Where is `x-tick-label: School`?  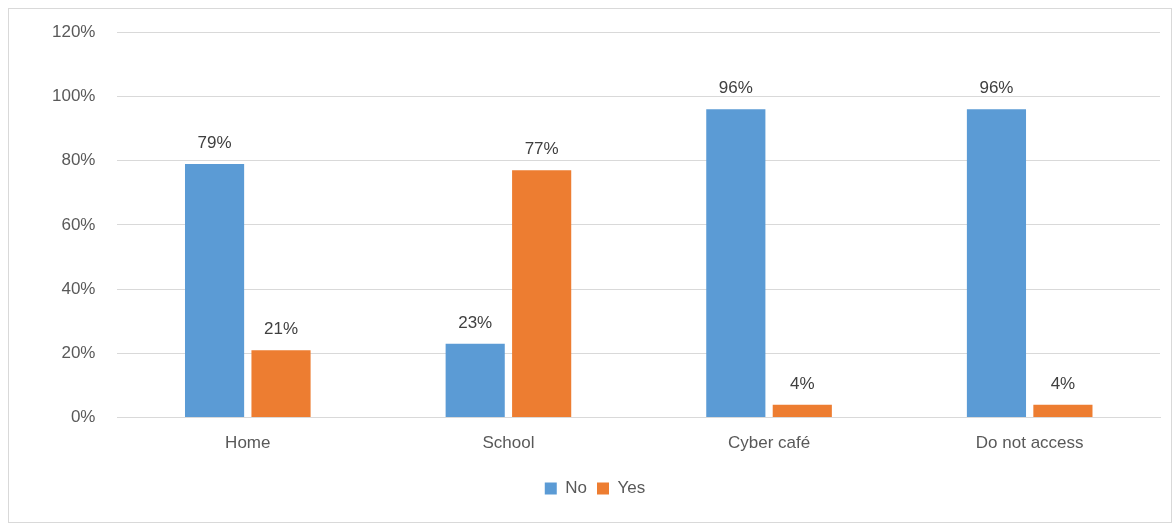 x-tick-label: School is located at coordinates (508, 443).